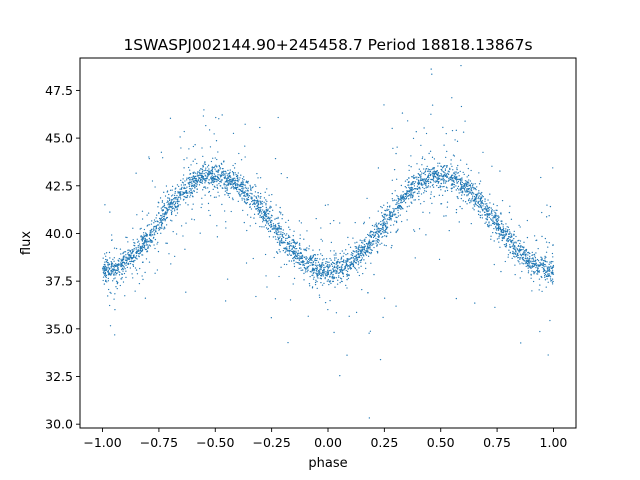 The height and width of the screenshot is (480, 640). I want to click on x-tick-label: −0.75, so click(159, 442).